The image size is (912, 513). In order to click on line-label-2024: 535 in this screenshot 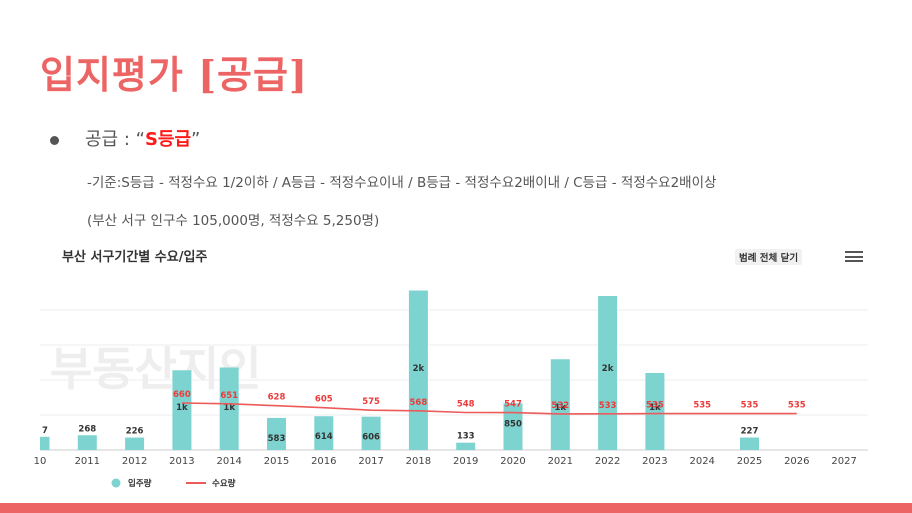, I will do `click(702, 406)`.